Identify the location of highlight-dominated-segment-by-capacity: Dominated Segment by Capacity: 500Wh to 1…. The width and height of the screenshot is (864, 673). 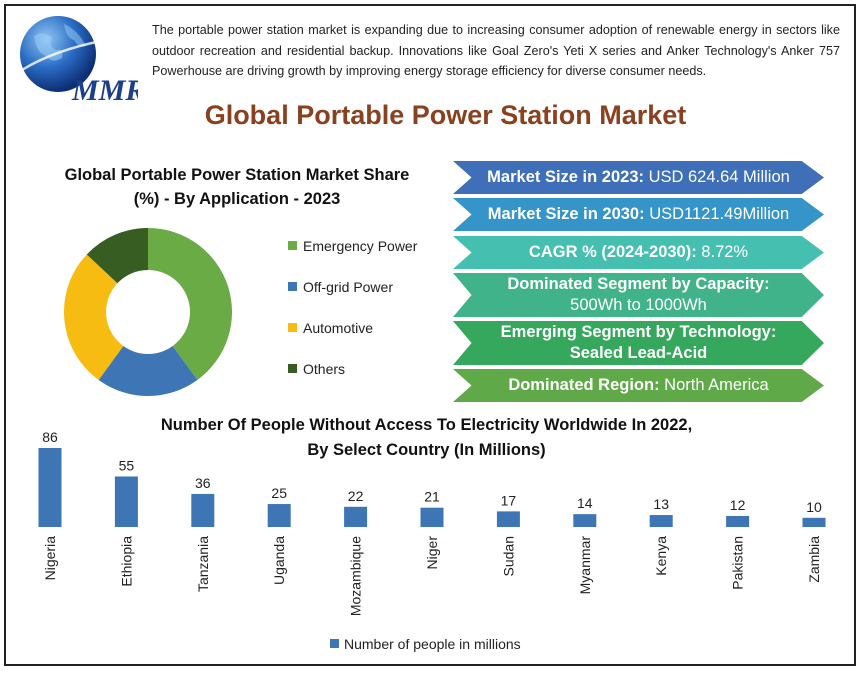
(638, 295).